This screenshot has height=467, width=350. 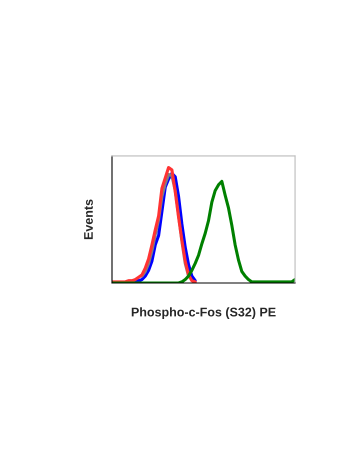 What do you see at coordinates (204, 313) in the screenshot?
I see `x-axis-title: Phospho-c-Fos (S32) PE` at bounding box center [204, 313].